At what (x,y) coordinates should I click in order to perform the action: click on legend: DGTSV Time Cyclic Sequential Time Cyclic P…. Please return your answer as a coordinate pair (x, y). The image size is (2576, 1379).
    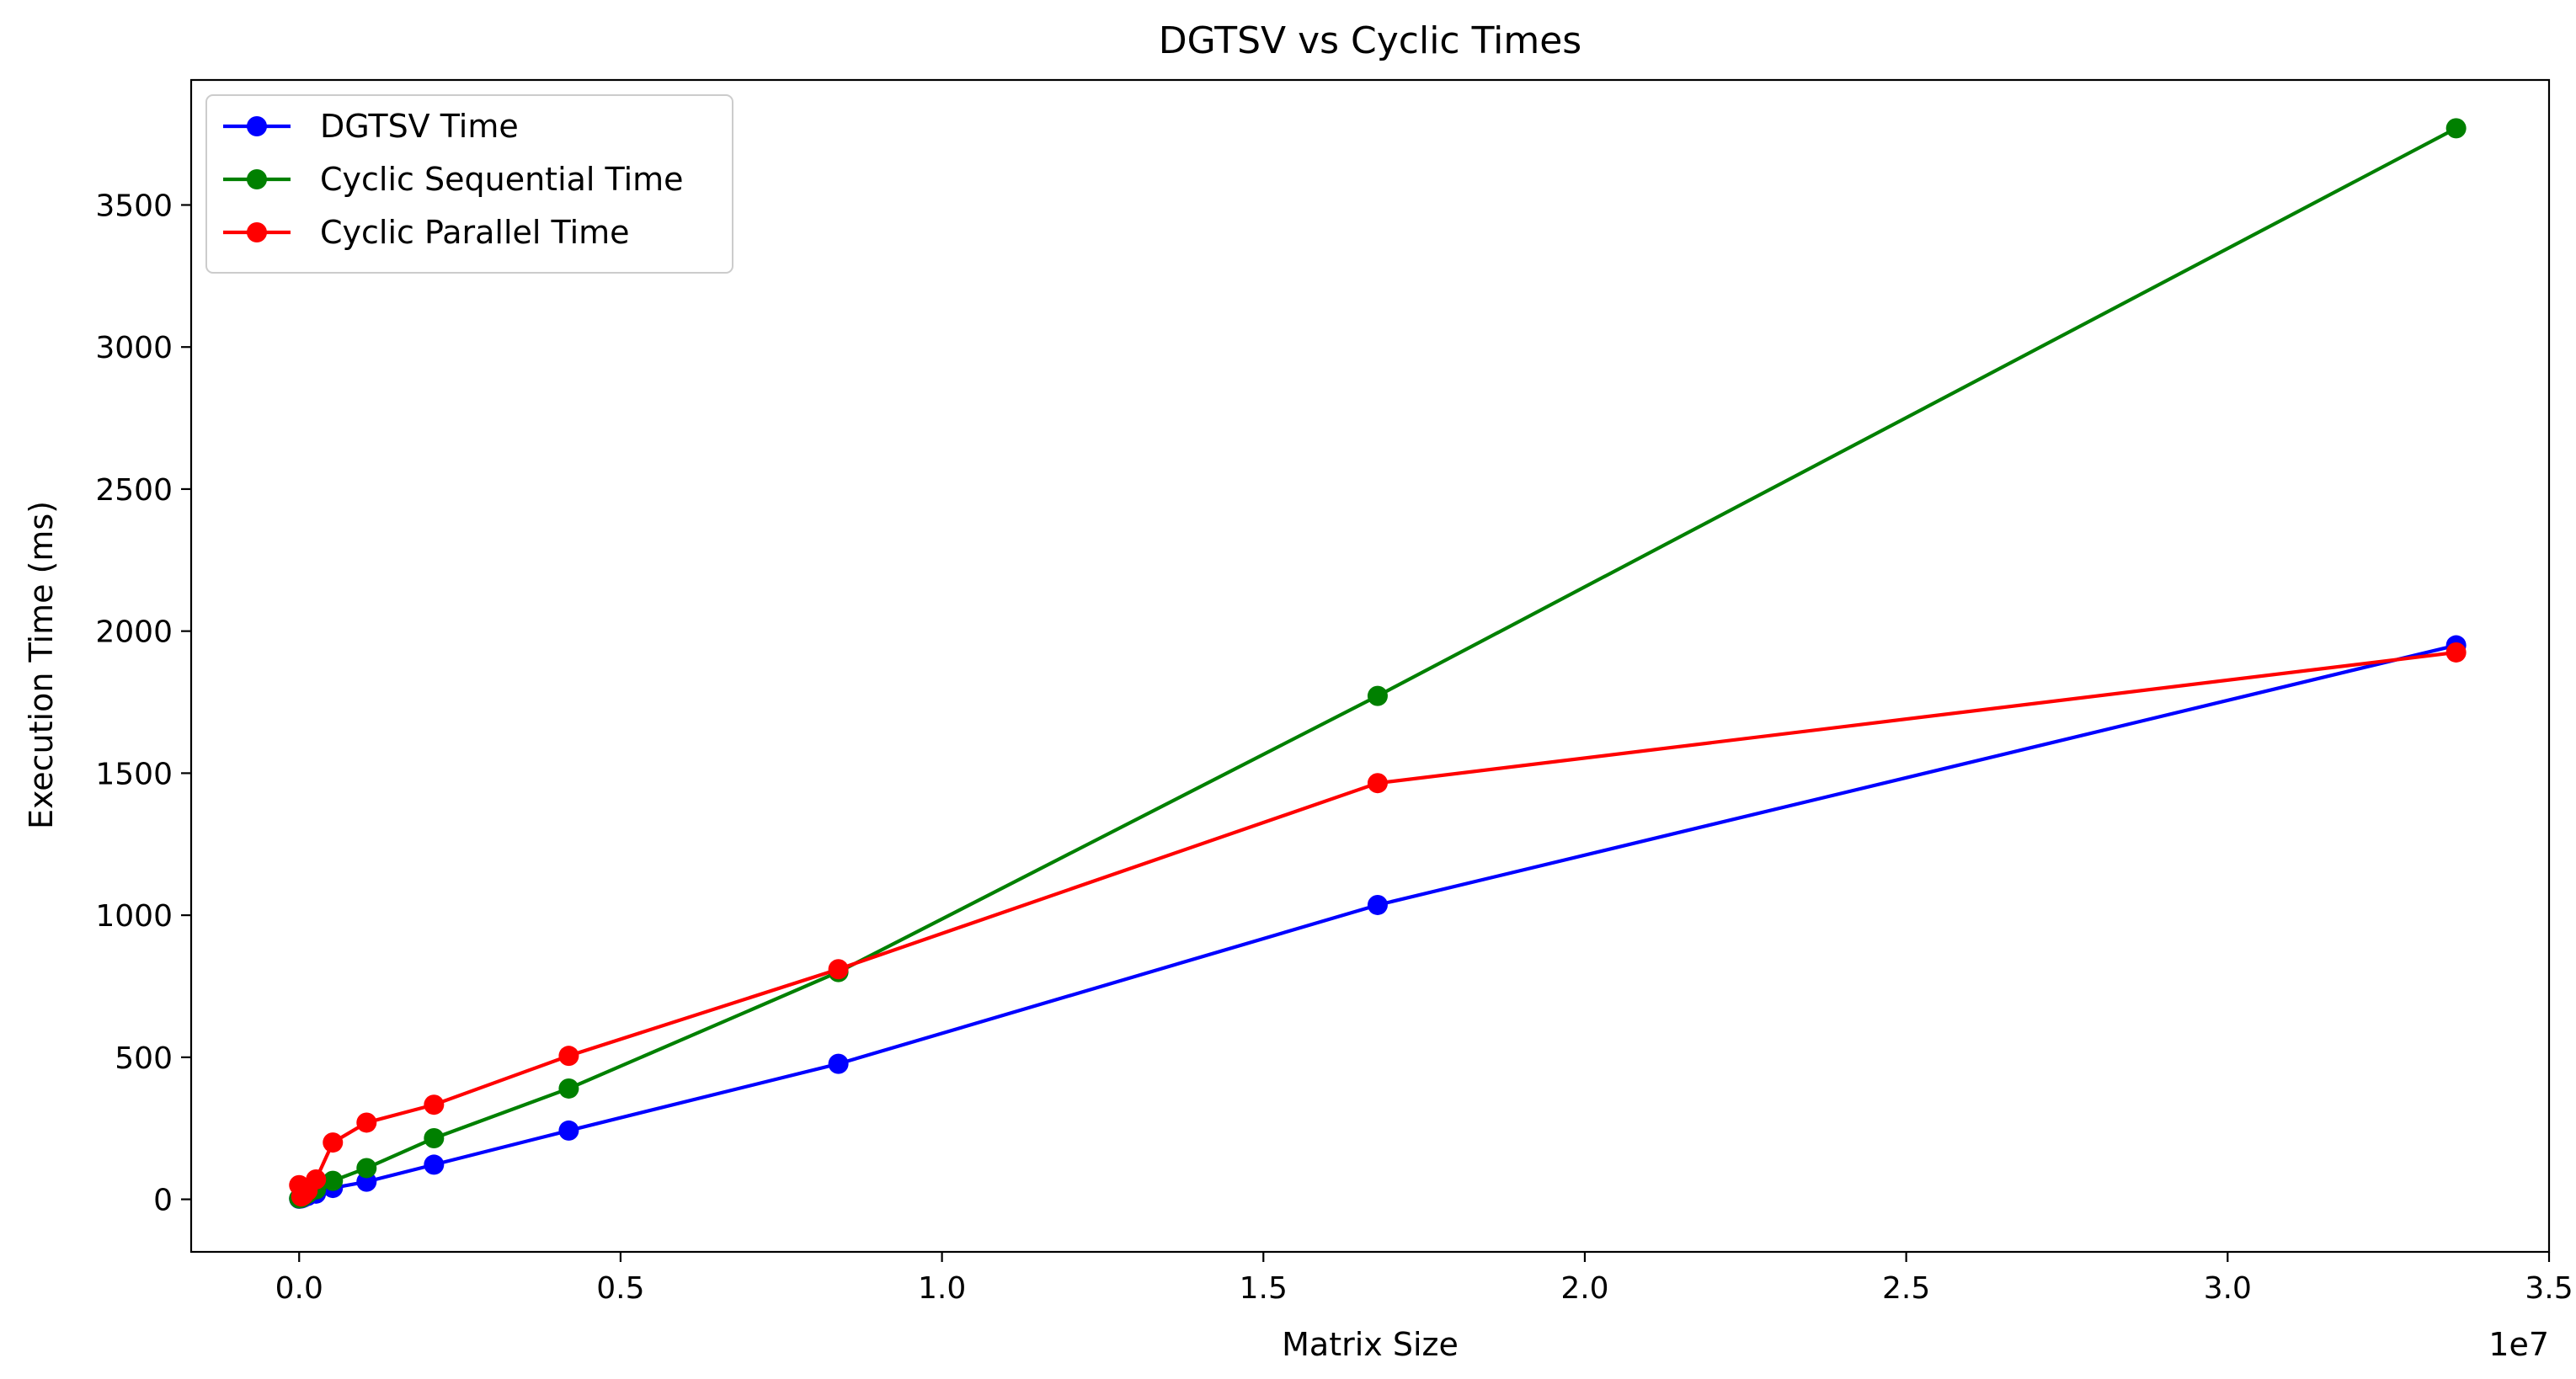
    Looking at the image, I should click on (469, 184).